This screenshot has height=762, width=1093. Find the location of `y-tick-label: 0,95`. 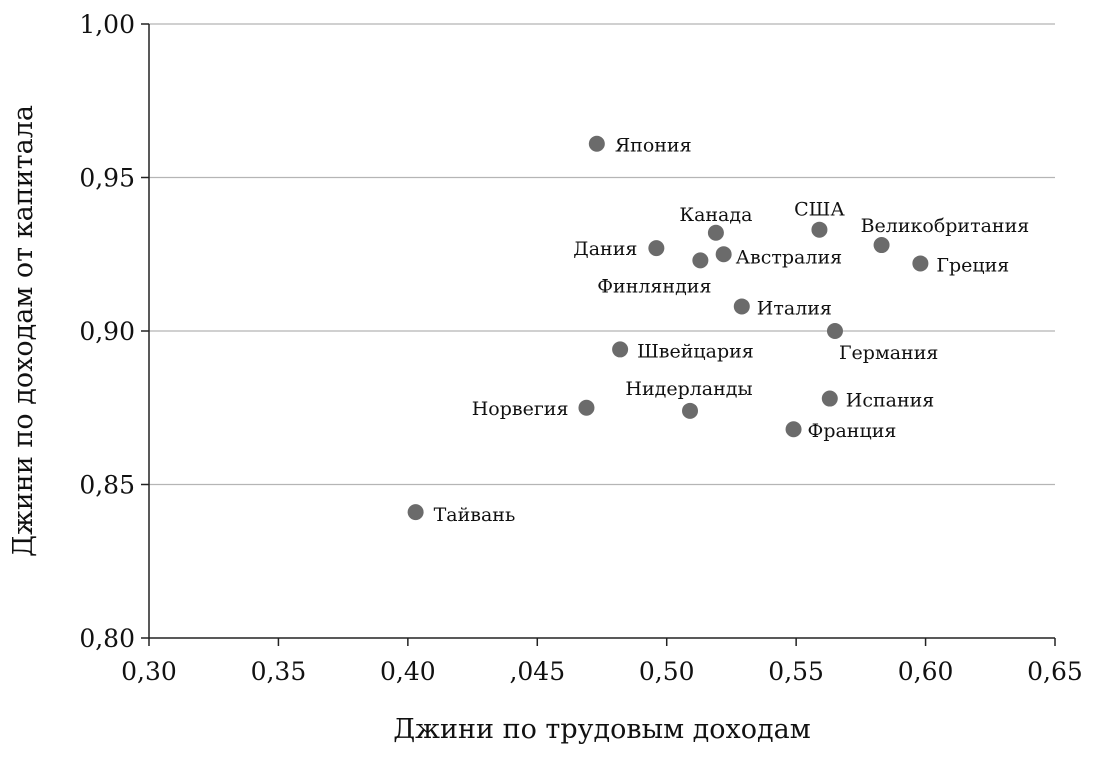

y-tick-label: 0,95 is located at coordinates (107, 178).